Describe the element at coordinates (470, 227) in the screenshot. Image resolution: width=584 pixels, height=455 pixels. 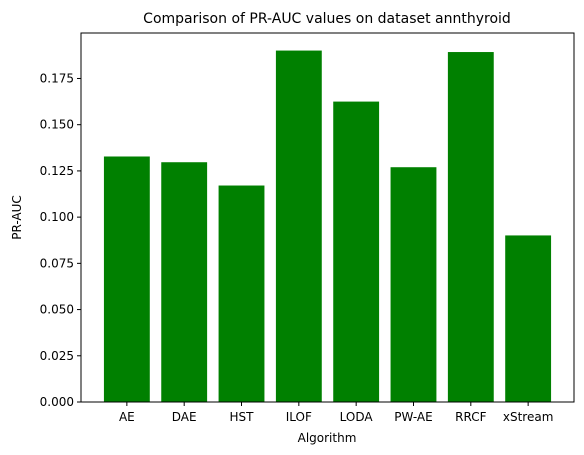
I see `bar-rrcf` at that location.